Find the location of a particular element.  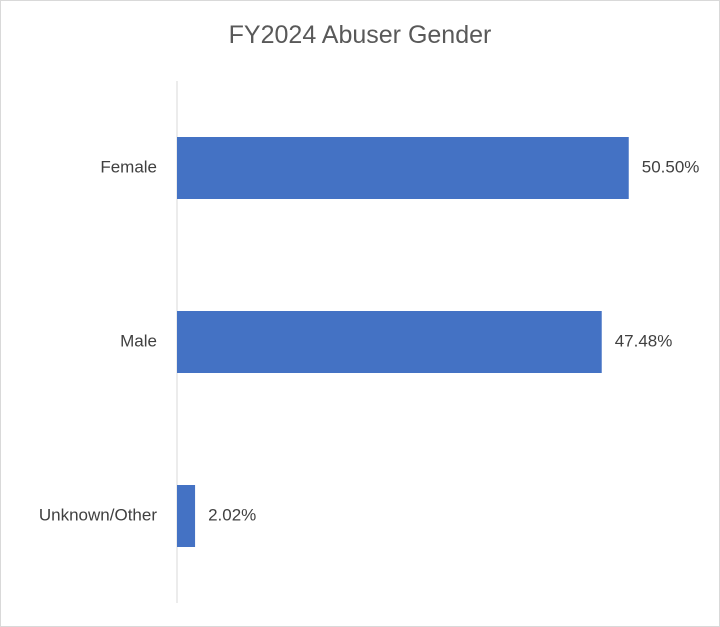

data-label: 2.02% is located at coordinates (232, 514).